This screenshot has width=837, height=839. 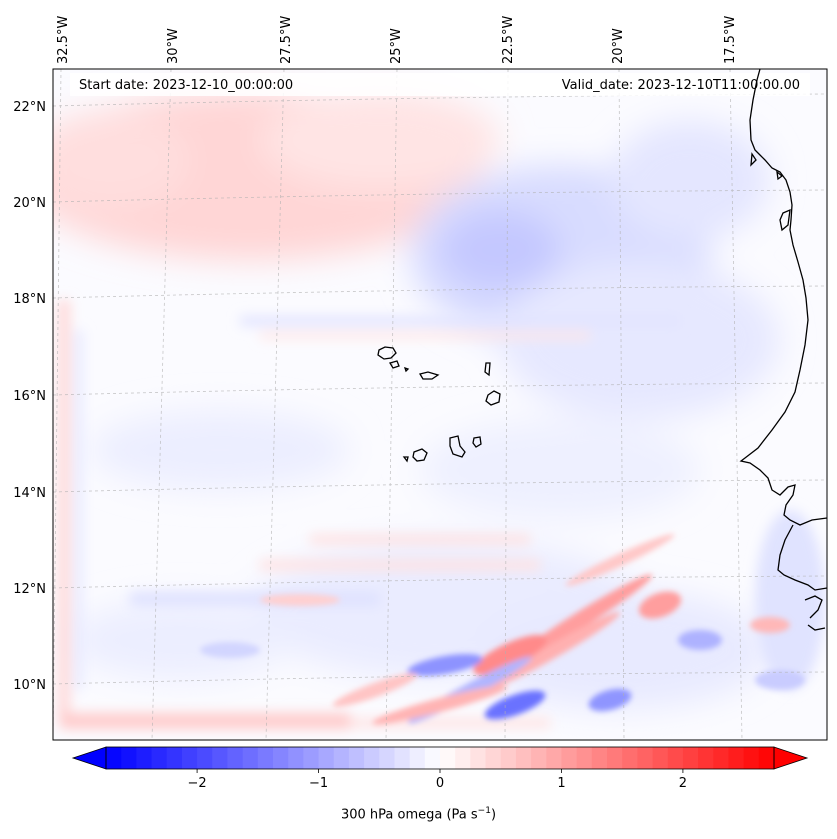 What do you see at coordinates (440, 84) in the screenshot?
I see `header-banner` at bounding box center [440, 84].